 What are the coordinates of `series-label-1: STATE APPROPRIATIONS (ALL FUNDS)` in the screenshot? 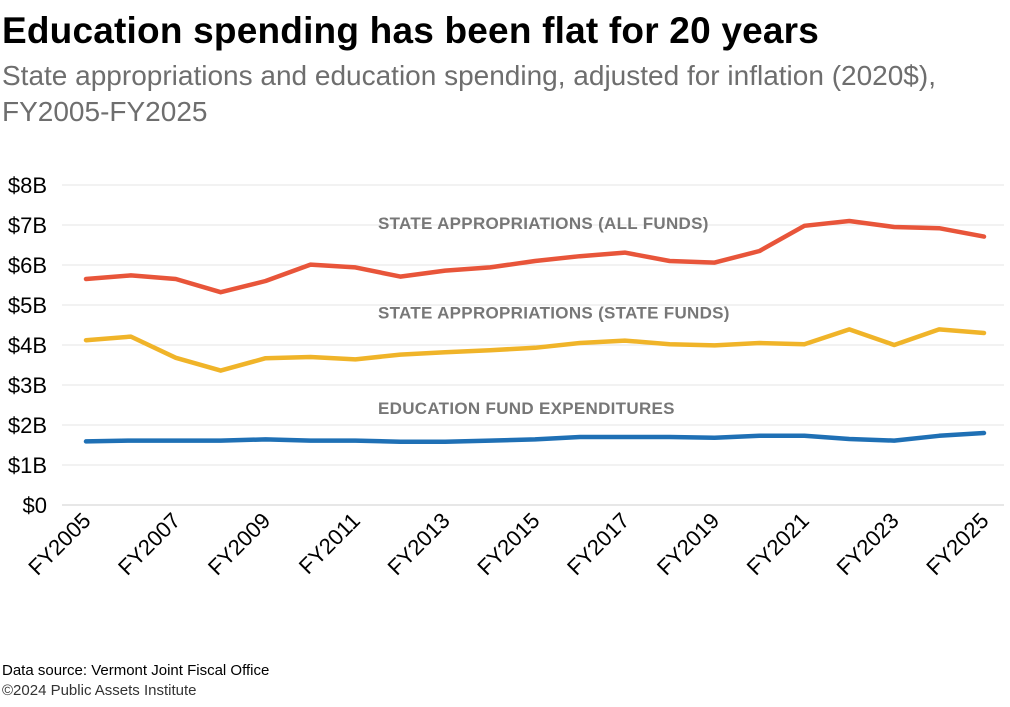 It's located at (543, 223).